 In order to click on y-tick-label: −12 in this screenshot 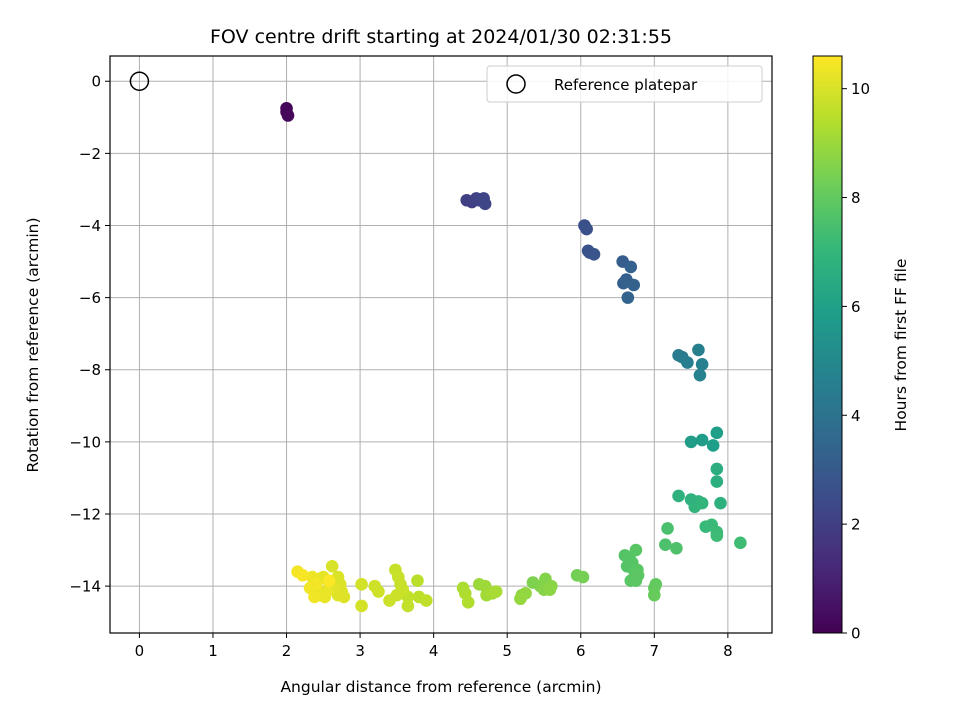, I will do `click(85, 514)`.